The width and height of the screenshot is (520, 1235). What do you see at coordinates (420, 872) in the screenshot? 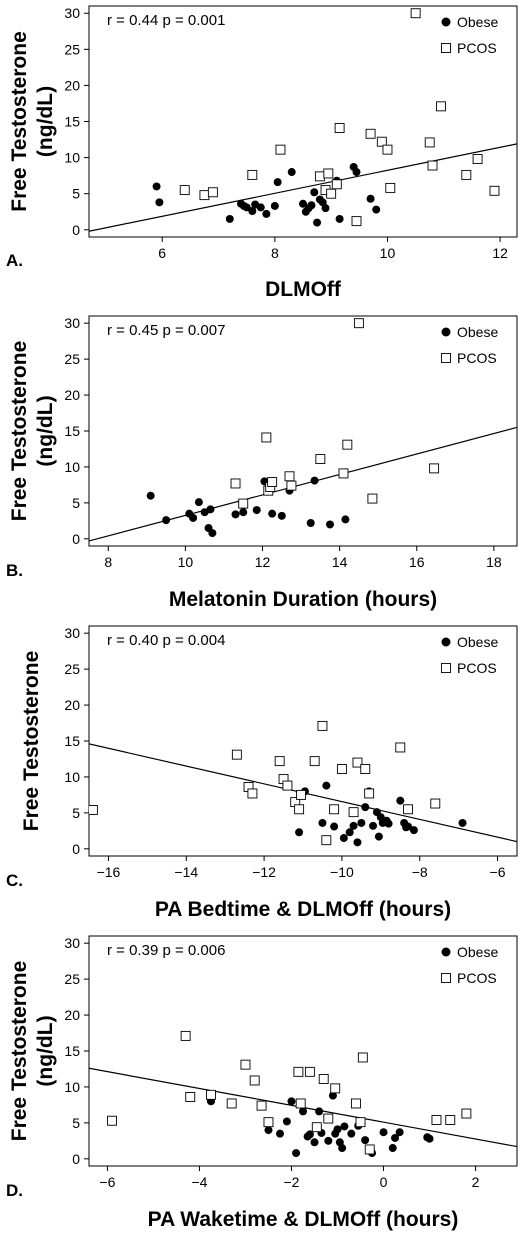
I see `x-tick-label: −8` at bounding box center [420, 872].